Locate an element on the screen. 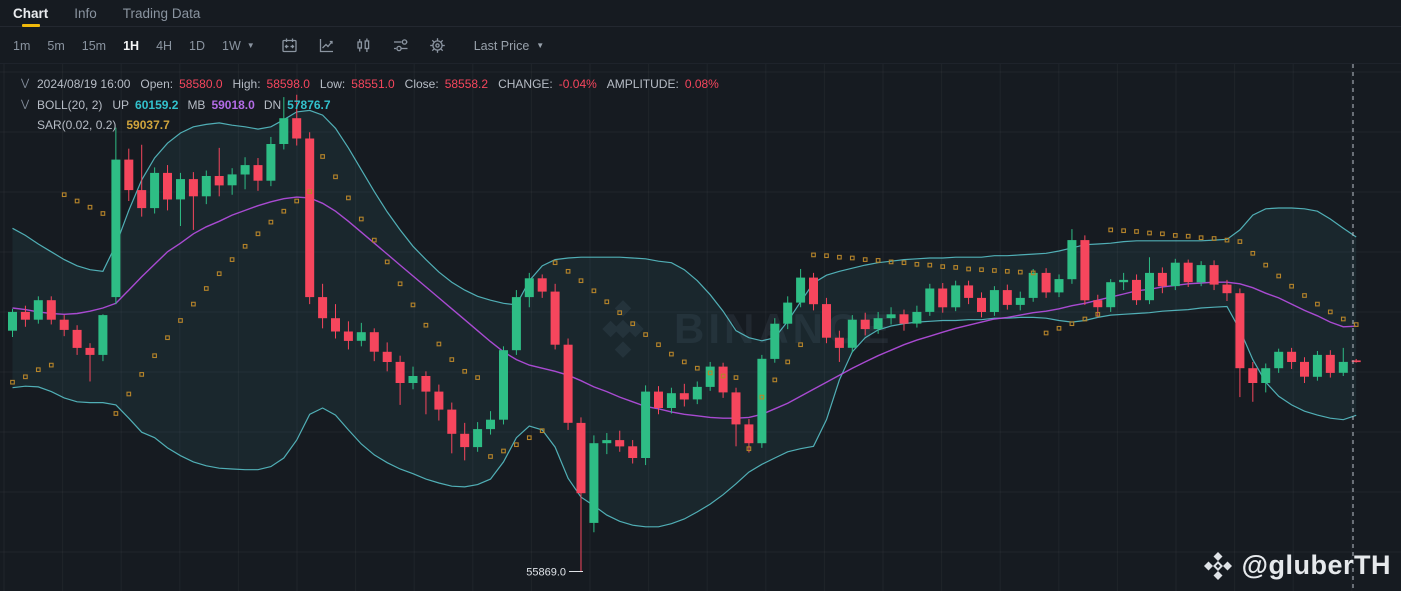 This screenshot has height=591, width=1401. boll-mb-label: MB is located at coordinates (196, 104).